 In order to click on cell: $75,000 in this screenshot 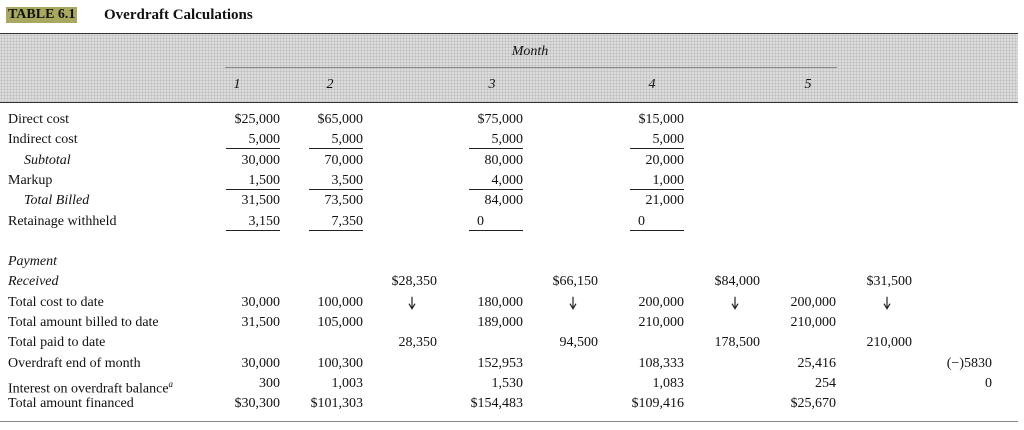, I will do `click(500, 119)`.